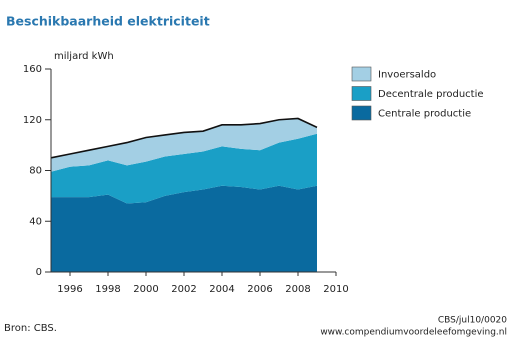  What do you see at coordinates (184, 138) in the screenshot?
I see `total-line` at bounding box center [184, 138].